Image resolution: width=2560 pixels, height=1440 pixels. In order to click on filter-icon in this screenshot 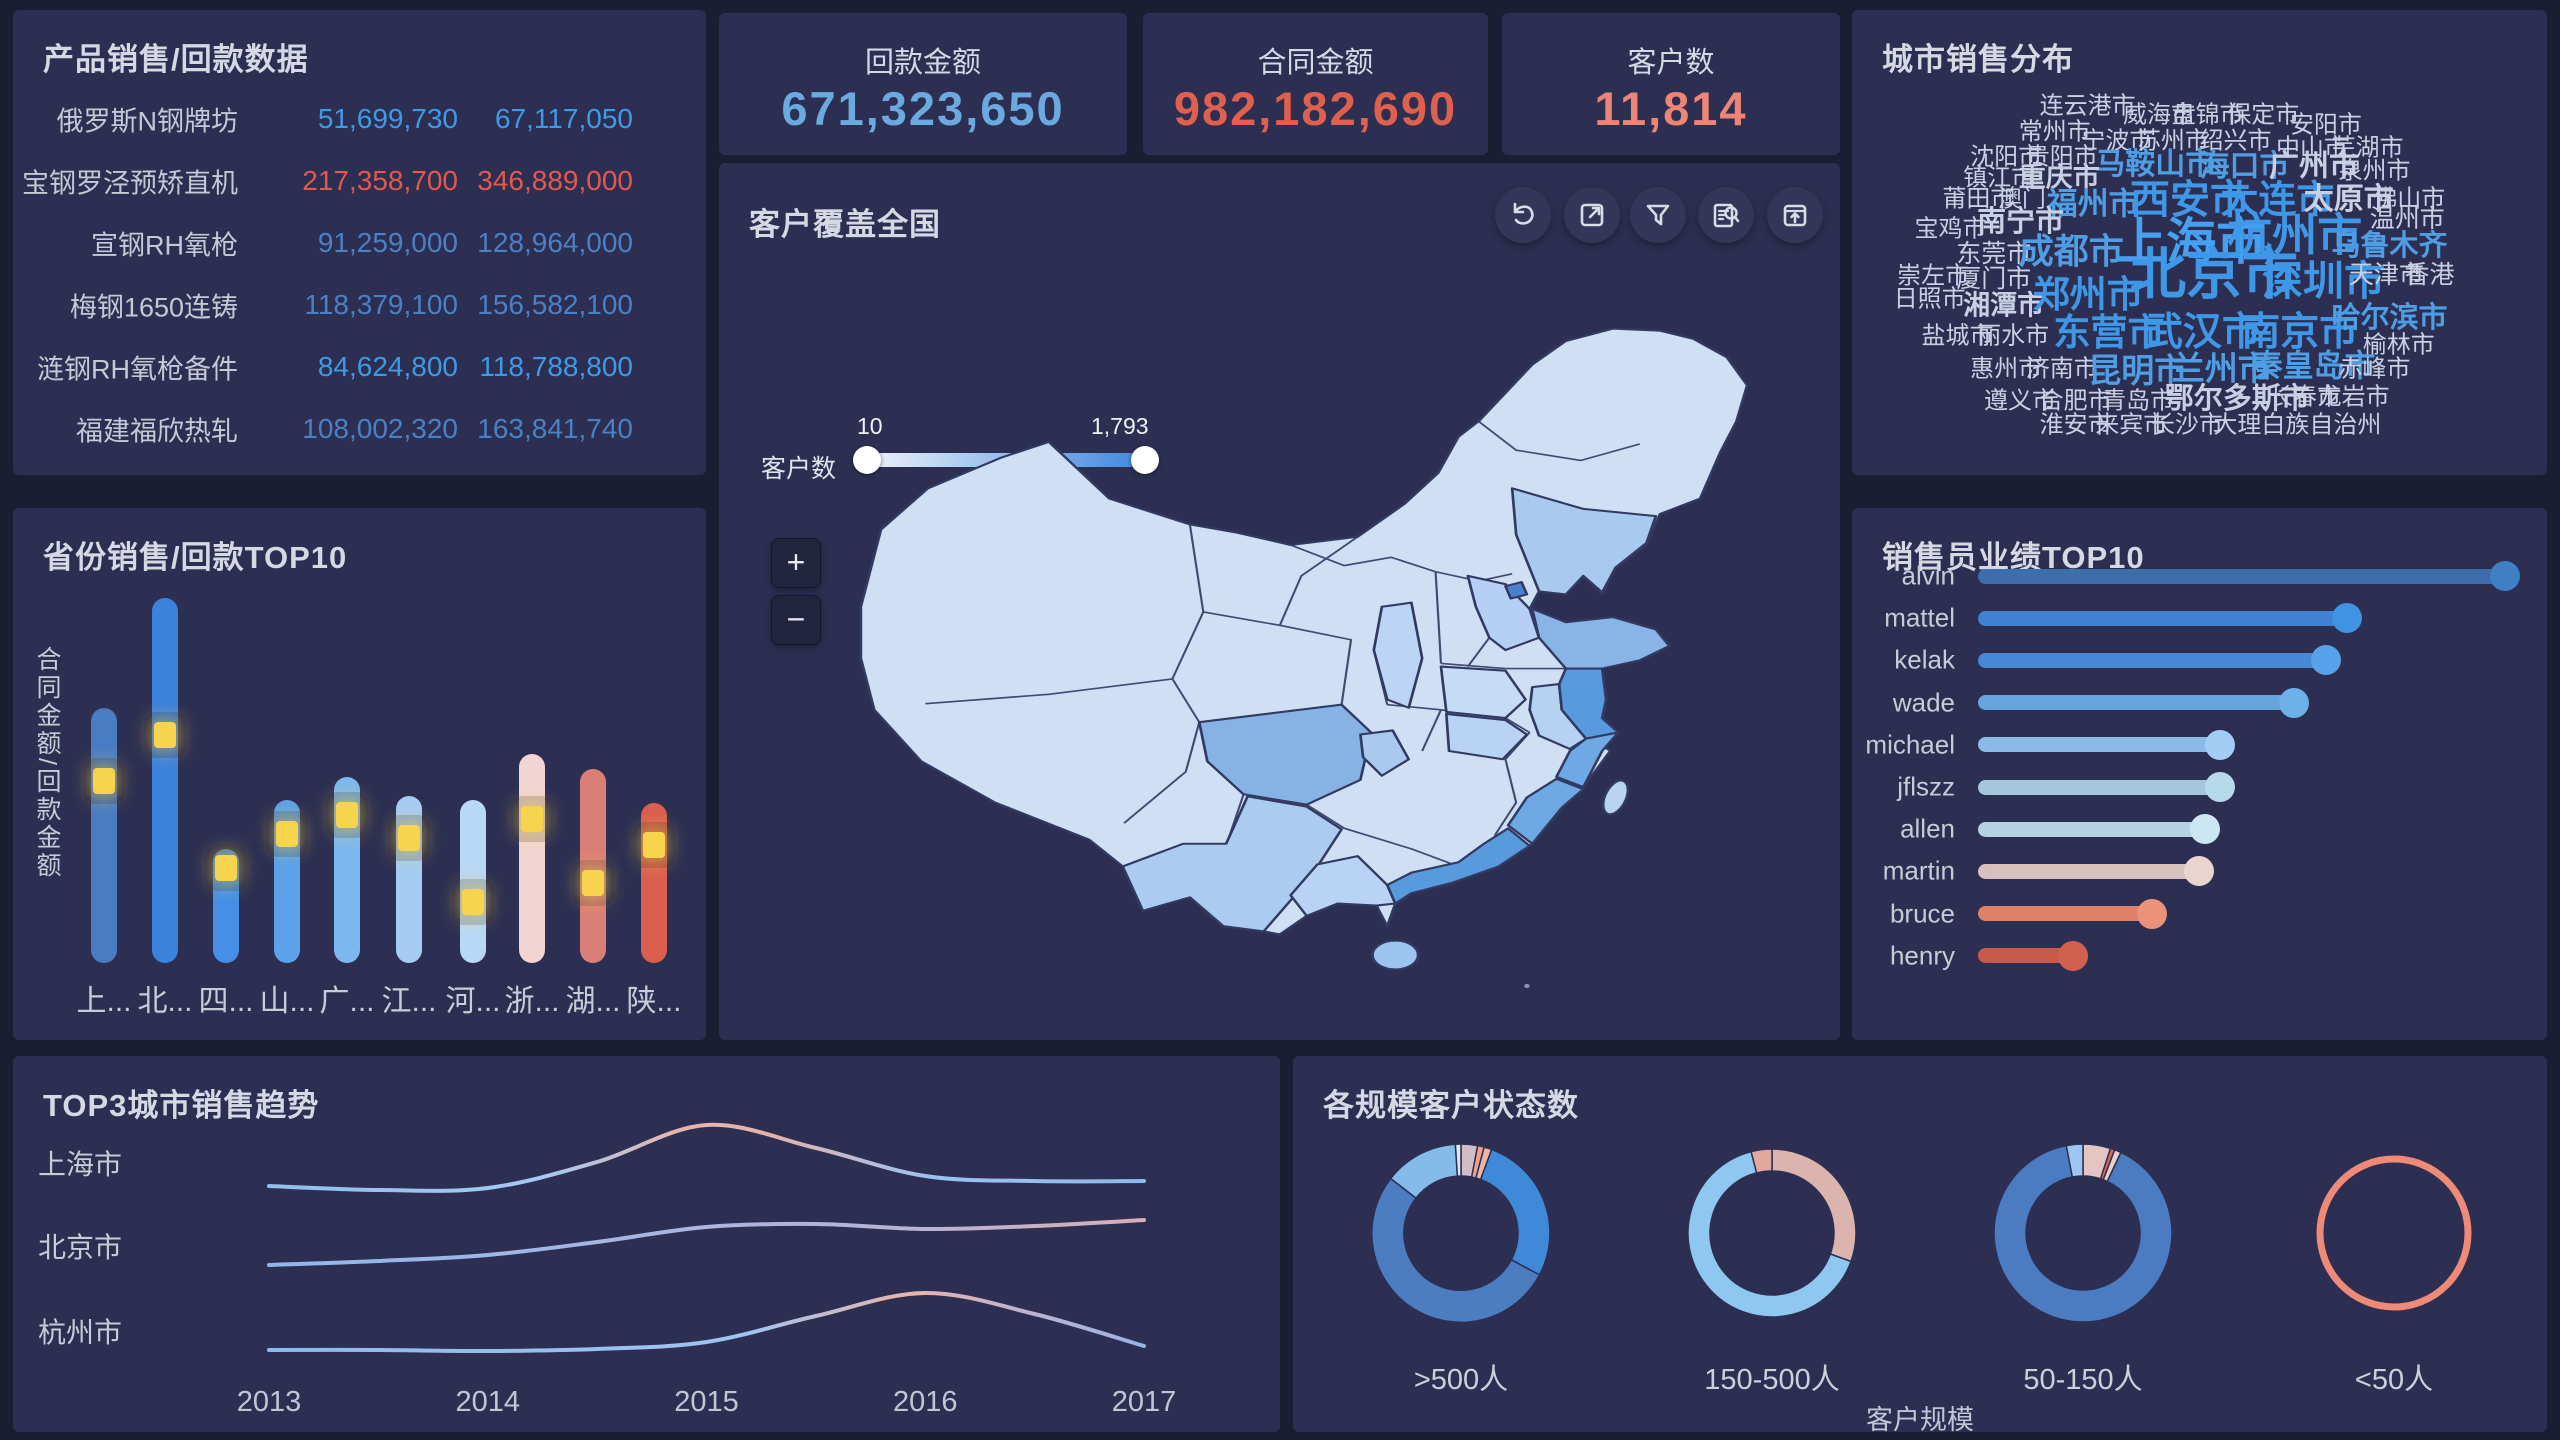, I will do `click(1658, 215)`.